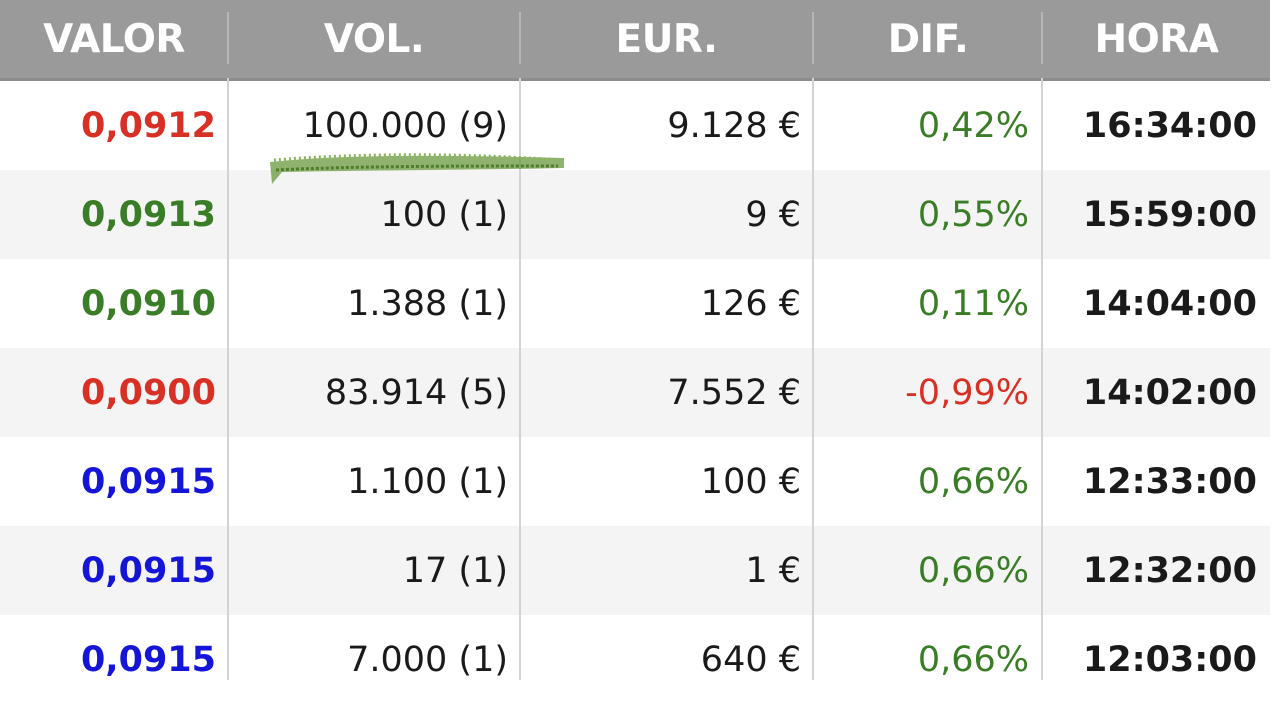 The width and height of the screenshot is (1284, 704). Describe the element at coordinates (374, 39) in the screenshot. I see `column-header-vol: VOL.` at that location.